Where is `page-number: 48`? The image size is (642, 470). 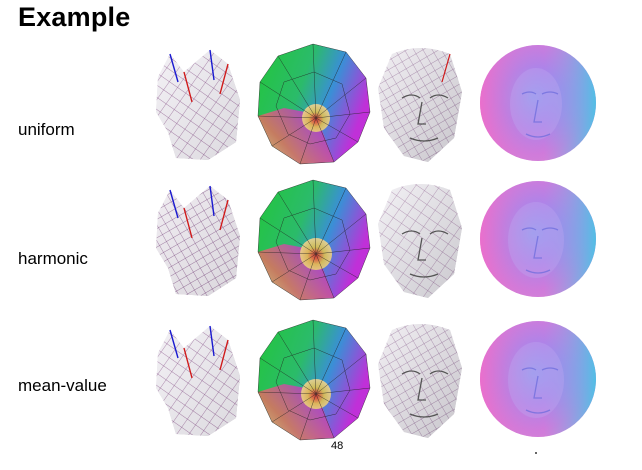 page-number: 48 is located at coordinates (337, 446).